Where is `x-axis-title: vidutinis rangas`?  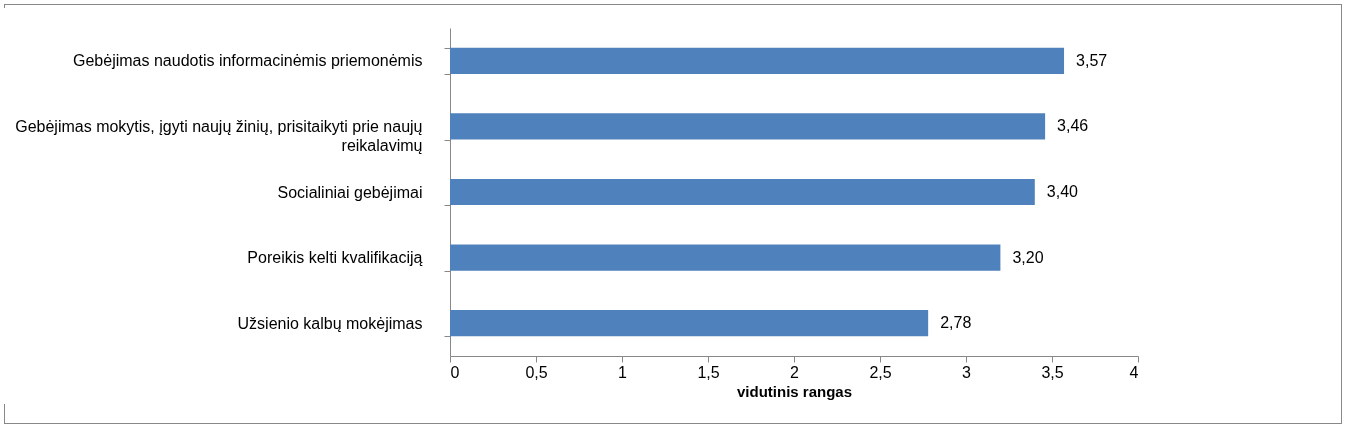 x-axis-title: vidutinis rangas is located at coordinates (794, 391).